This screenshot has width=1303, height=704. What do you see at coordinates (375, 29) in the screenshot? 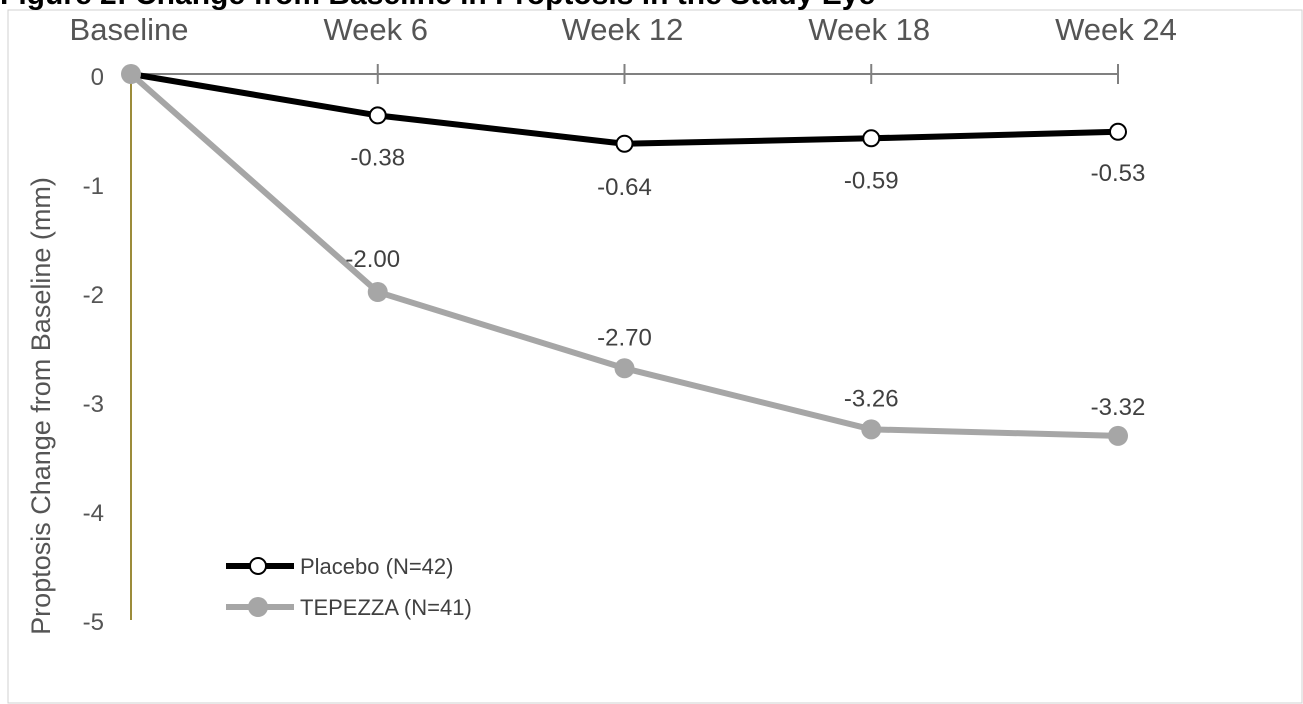
I see `x-tick-label: Week 6` at bounding box center [375, 29].